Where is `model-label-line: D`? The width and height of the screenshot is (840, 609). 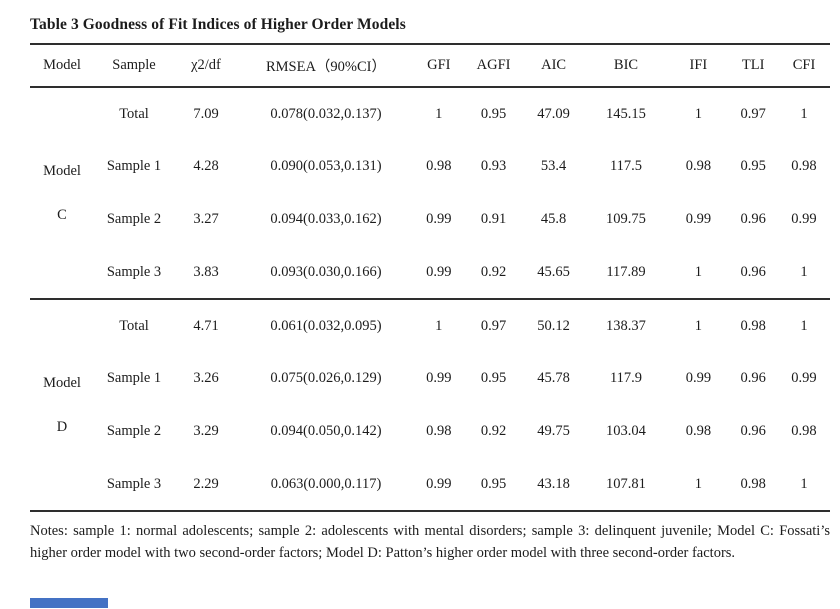 model-label-line: D is located at coordinates (62, 426).